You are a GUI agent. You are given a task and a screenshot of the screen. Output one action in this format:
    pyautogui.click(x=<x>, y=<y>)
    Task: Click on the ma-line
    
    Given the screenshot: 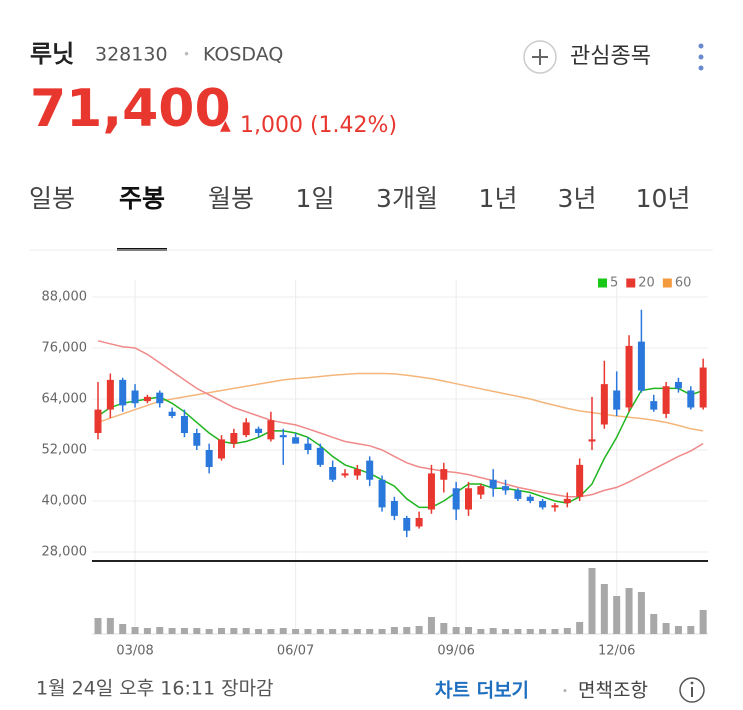 What is the action you would take?
    pyautogui.click(x=400, y=448)
    